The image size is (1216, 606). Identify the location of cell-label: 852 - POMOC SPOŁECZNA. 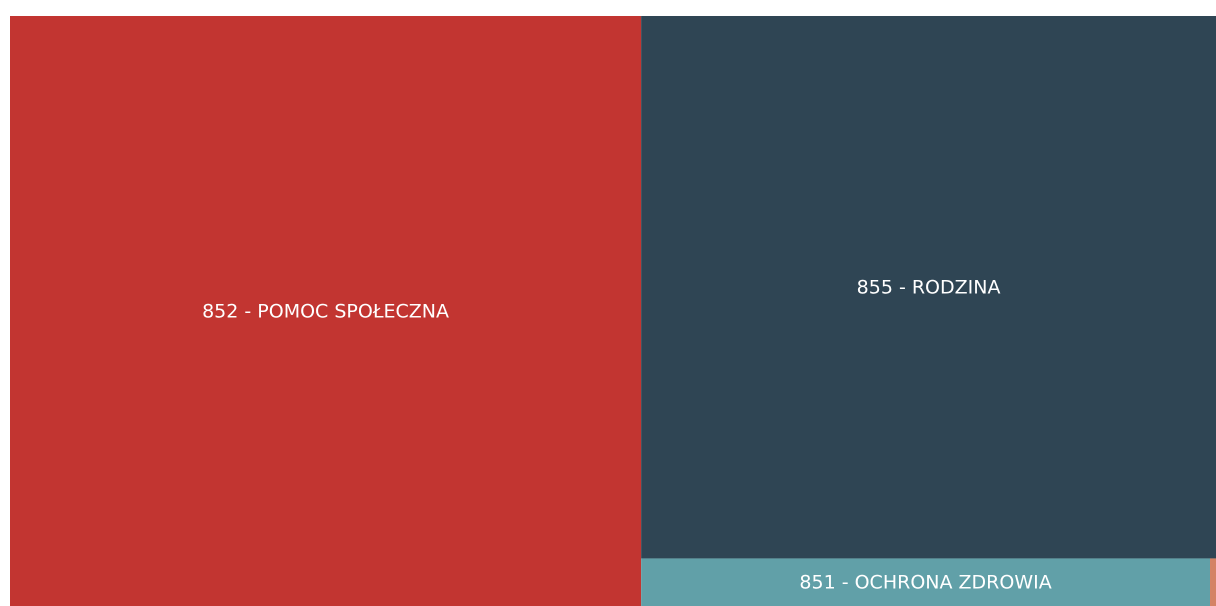
(325, 312).